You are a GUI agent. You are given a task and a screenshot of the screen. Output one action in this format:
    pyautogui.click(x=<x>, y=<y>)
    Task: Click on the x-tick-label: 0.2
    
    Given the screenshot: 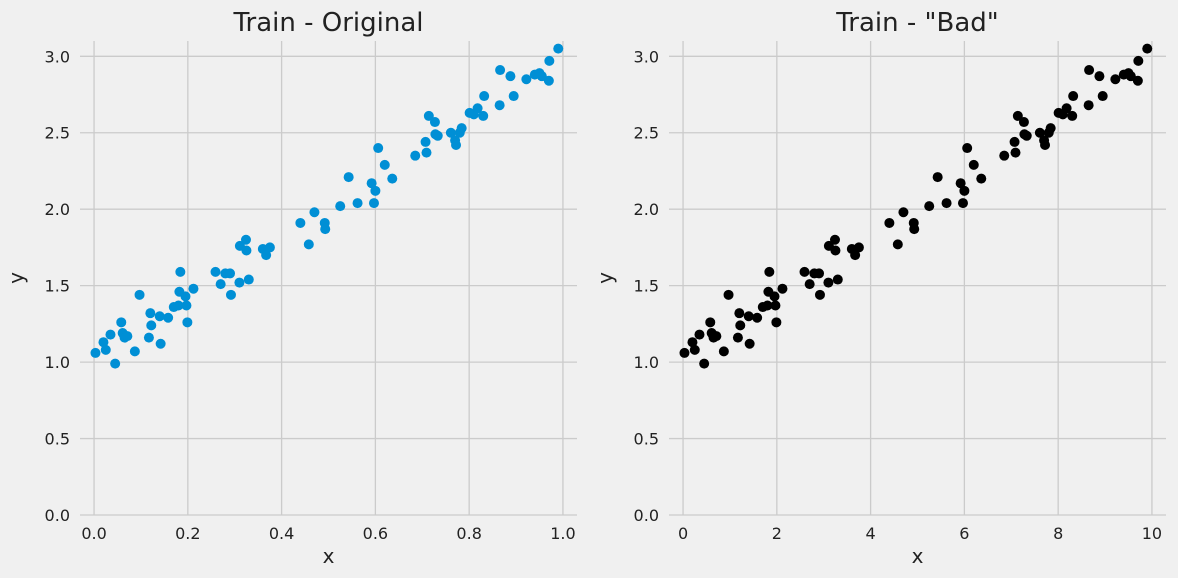 What is the action you would take?
    pyautogui.click(x=187, y=533)
    